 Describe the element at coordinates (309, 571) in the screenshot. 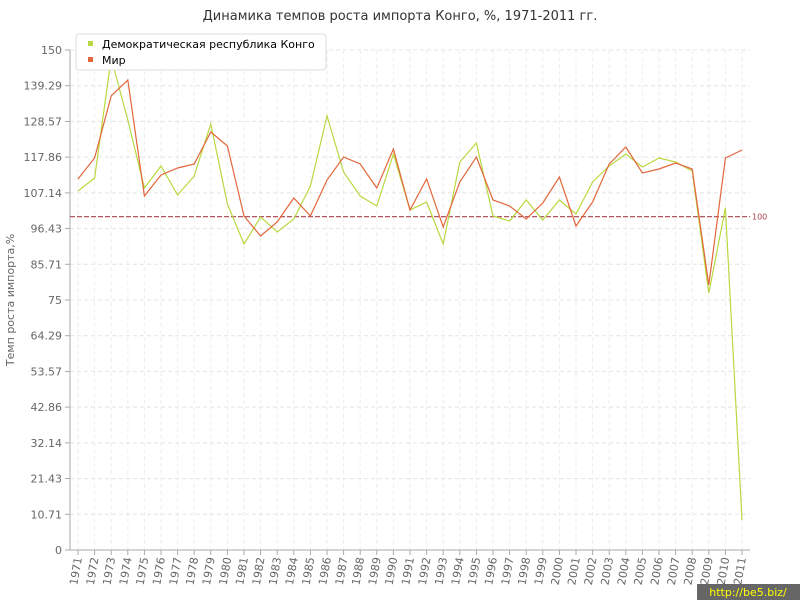

I see `x-tick-label: 1985` at that location.